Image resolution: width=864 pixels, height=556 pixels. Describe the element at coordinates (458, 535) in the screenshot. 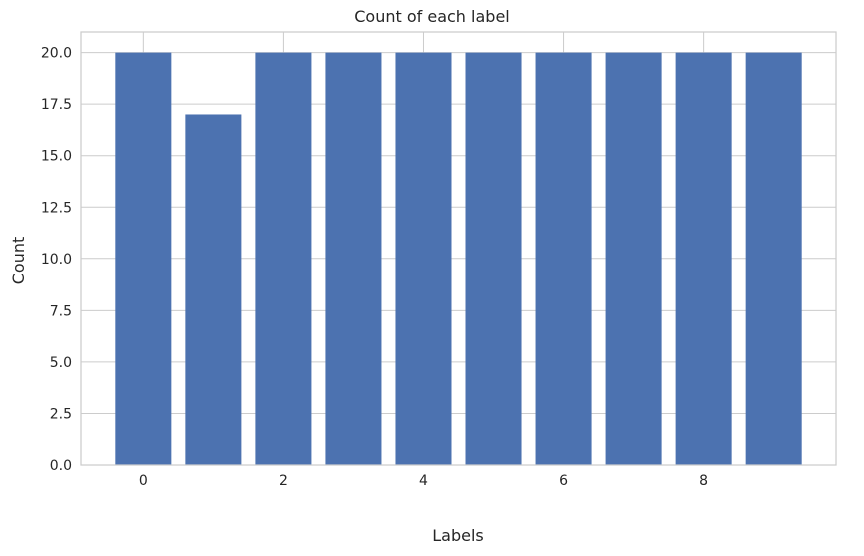

I see `x-axis-label: Labels` at that location.